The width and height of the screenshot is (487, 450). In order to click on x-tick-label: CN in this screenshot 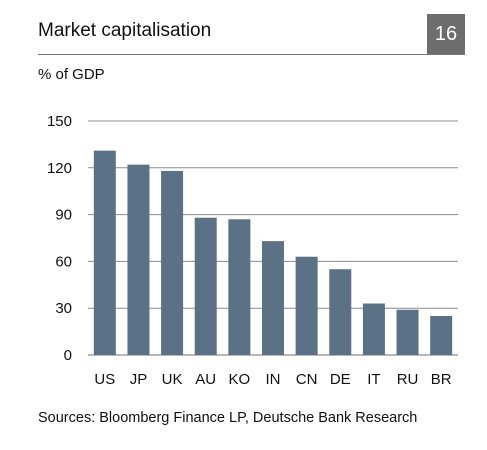, I will do `click(307, 379)`.